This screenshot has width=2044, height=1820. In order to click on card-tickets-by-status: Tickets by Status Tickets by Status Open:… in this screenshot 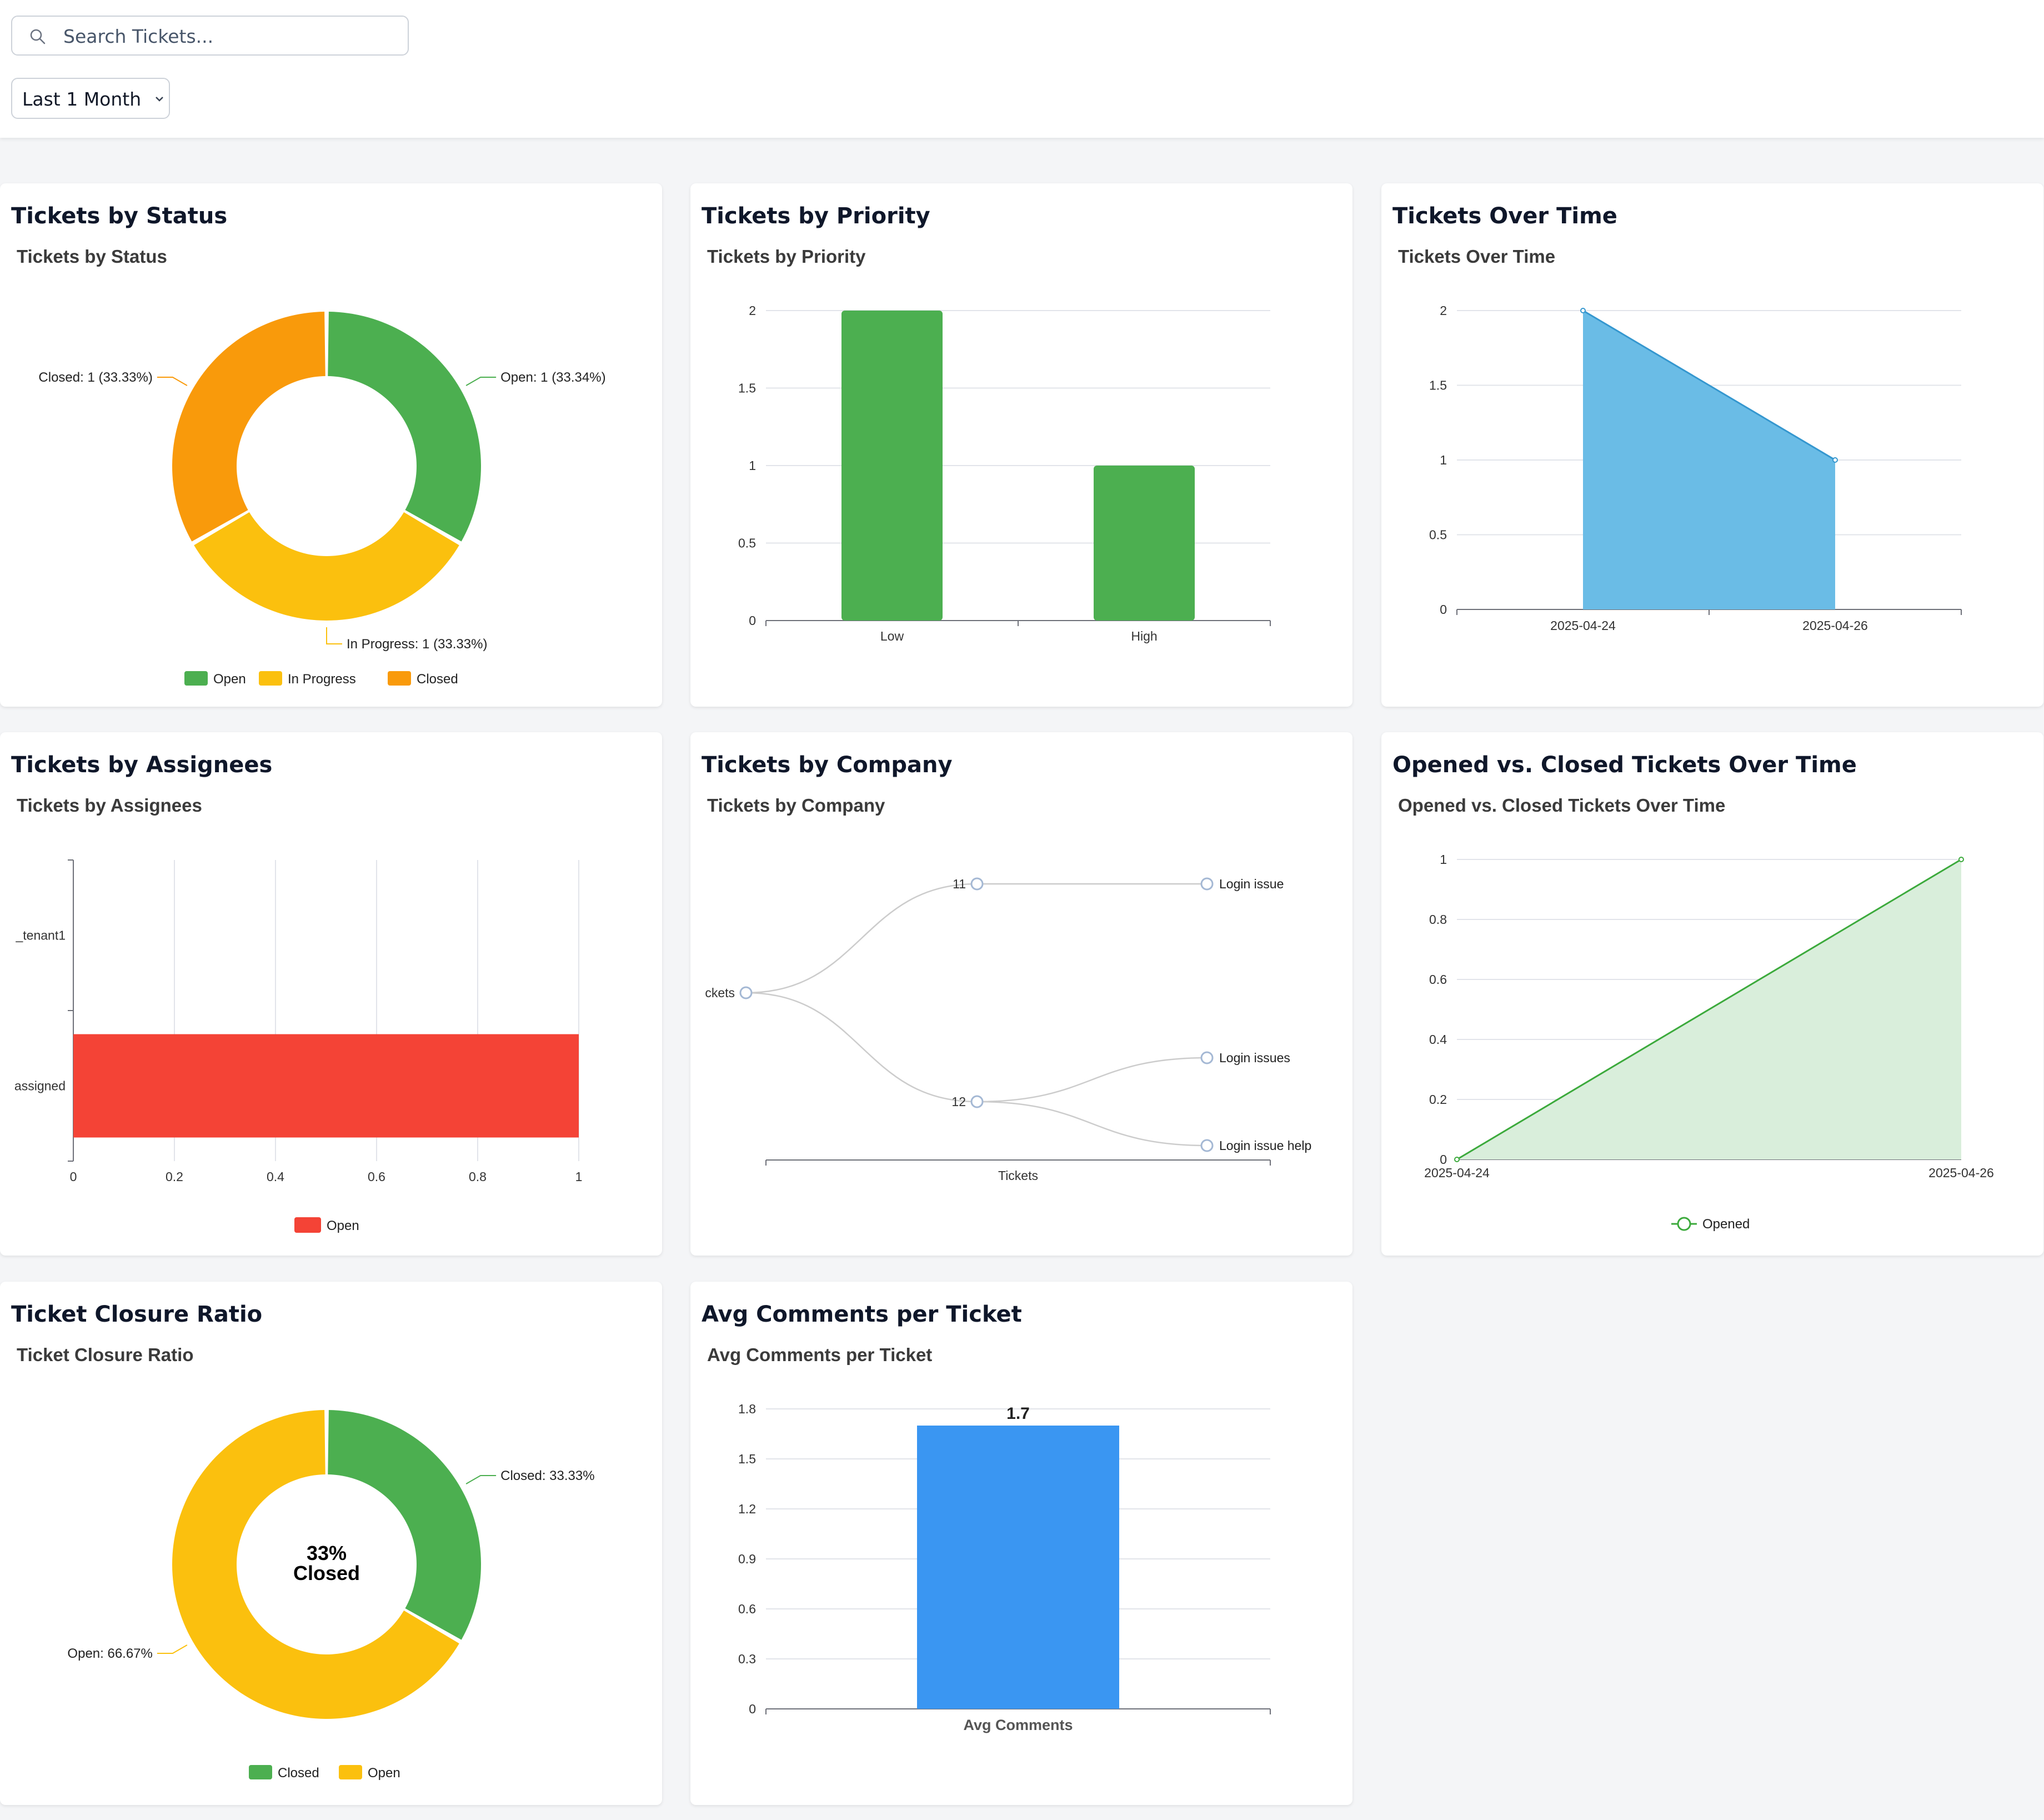, I will do `click(331, 445)`.